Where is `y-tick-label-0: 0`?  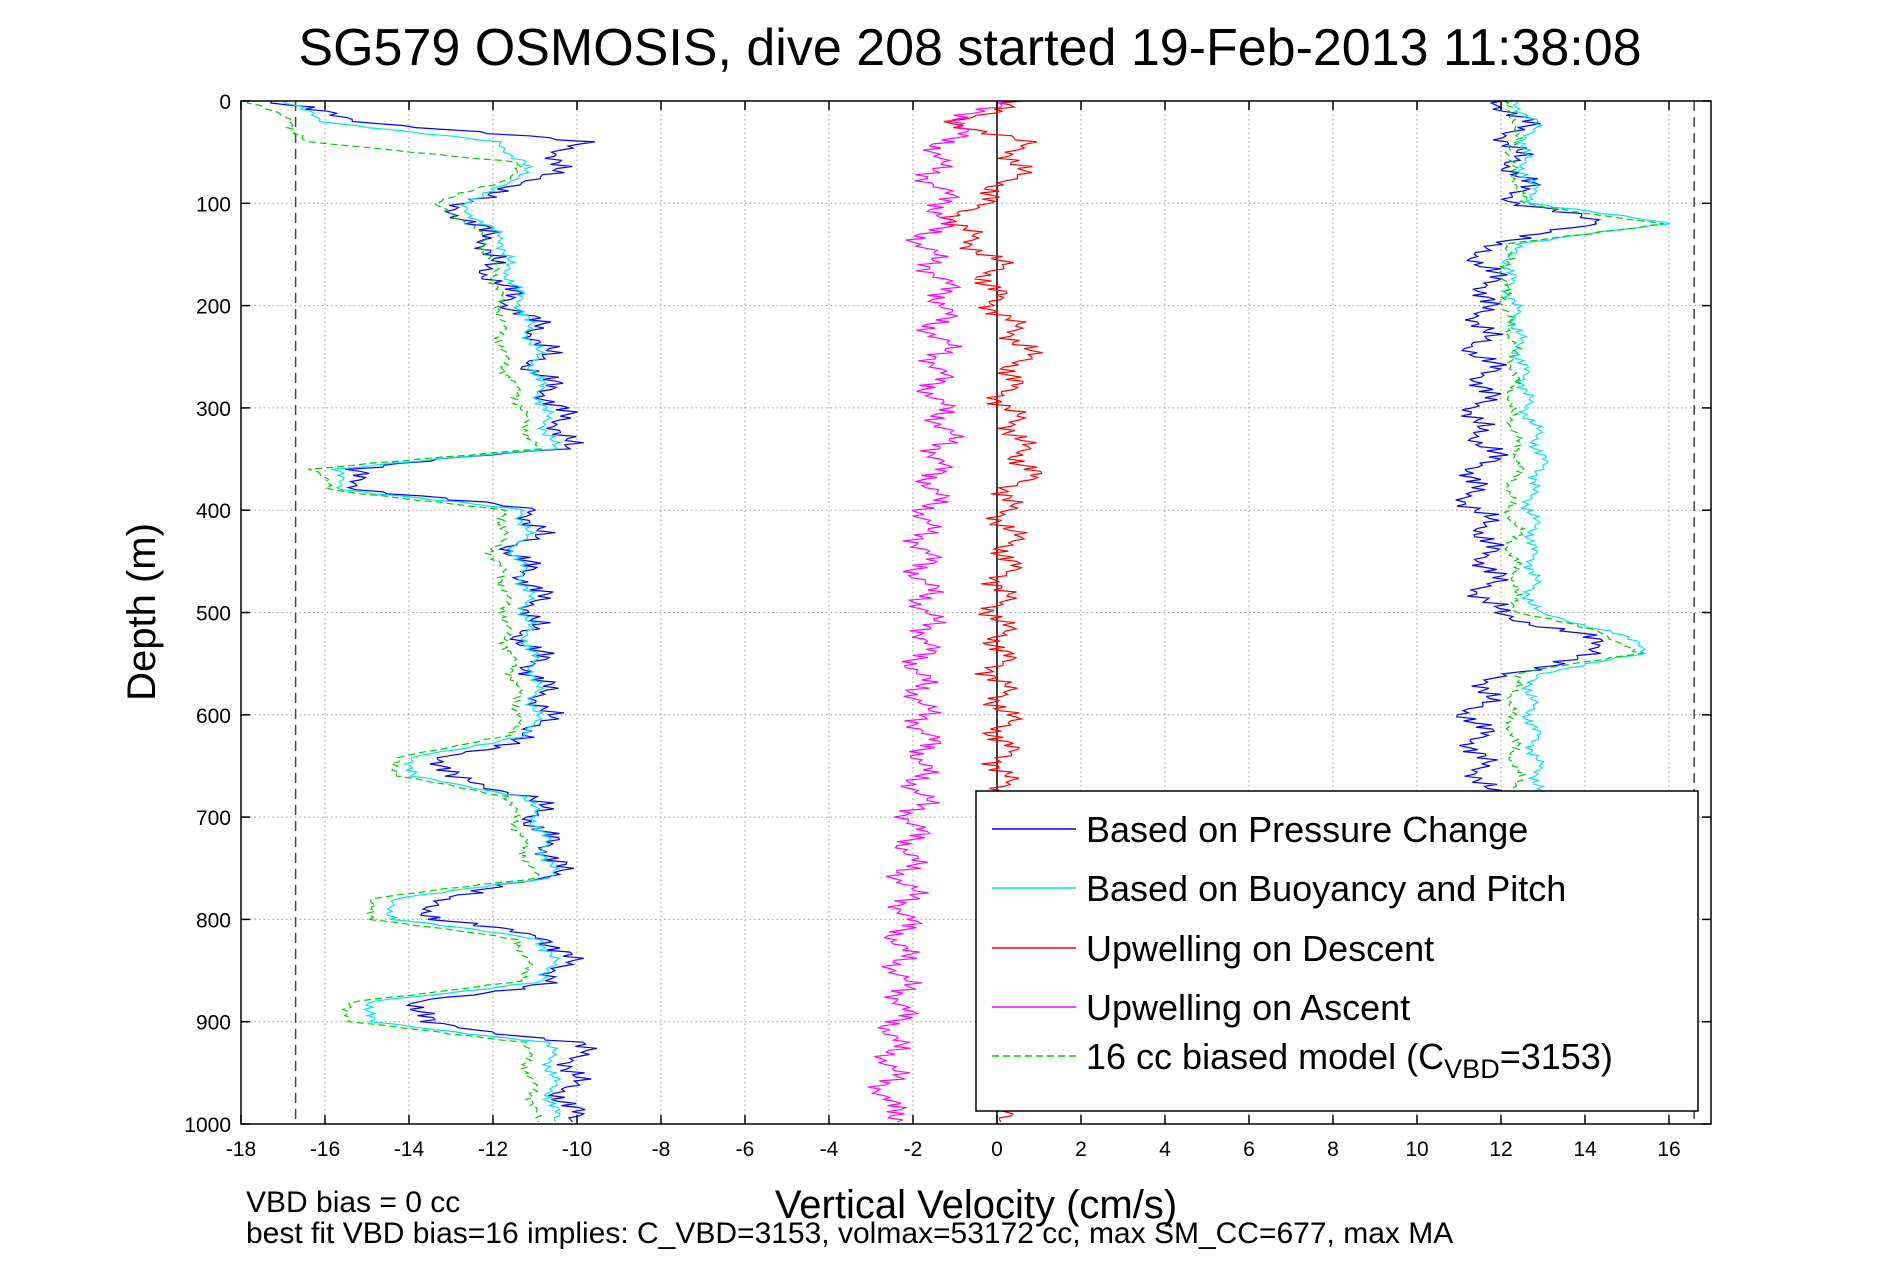
y-tick-label-0: 0 is located at coordinates (225, 102).